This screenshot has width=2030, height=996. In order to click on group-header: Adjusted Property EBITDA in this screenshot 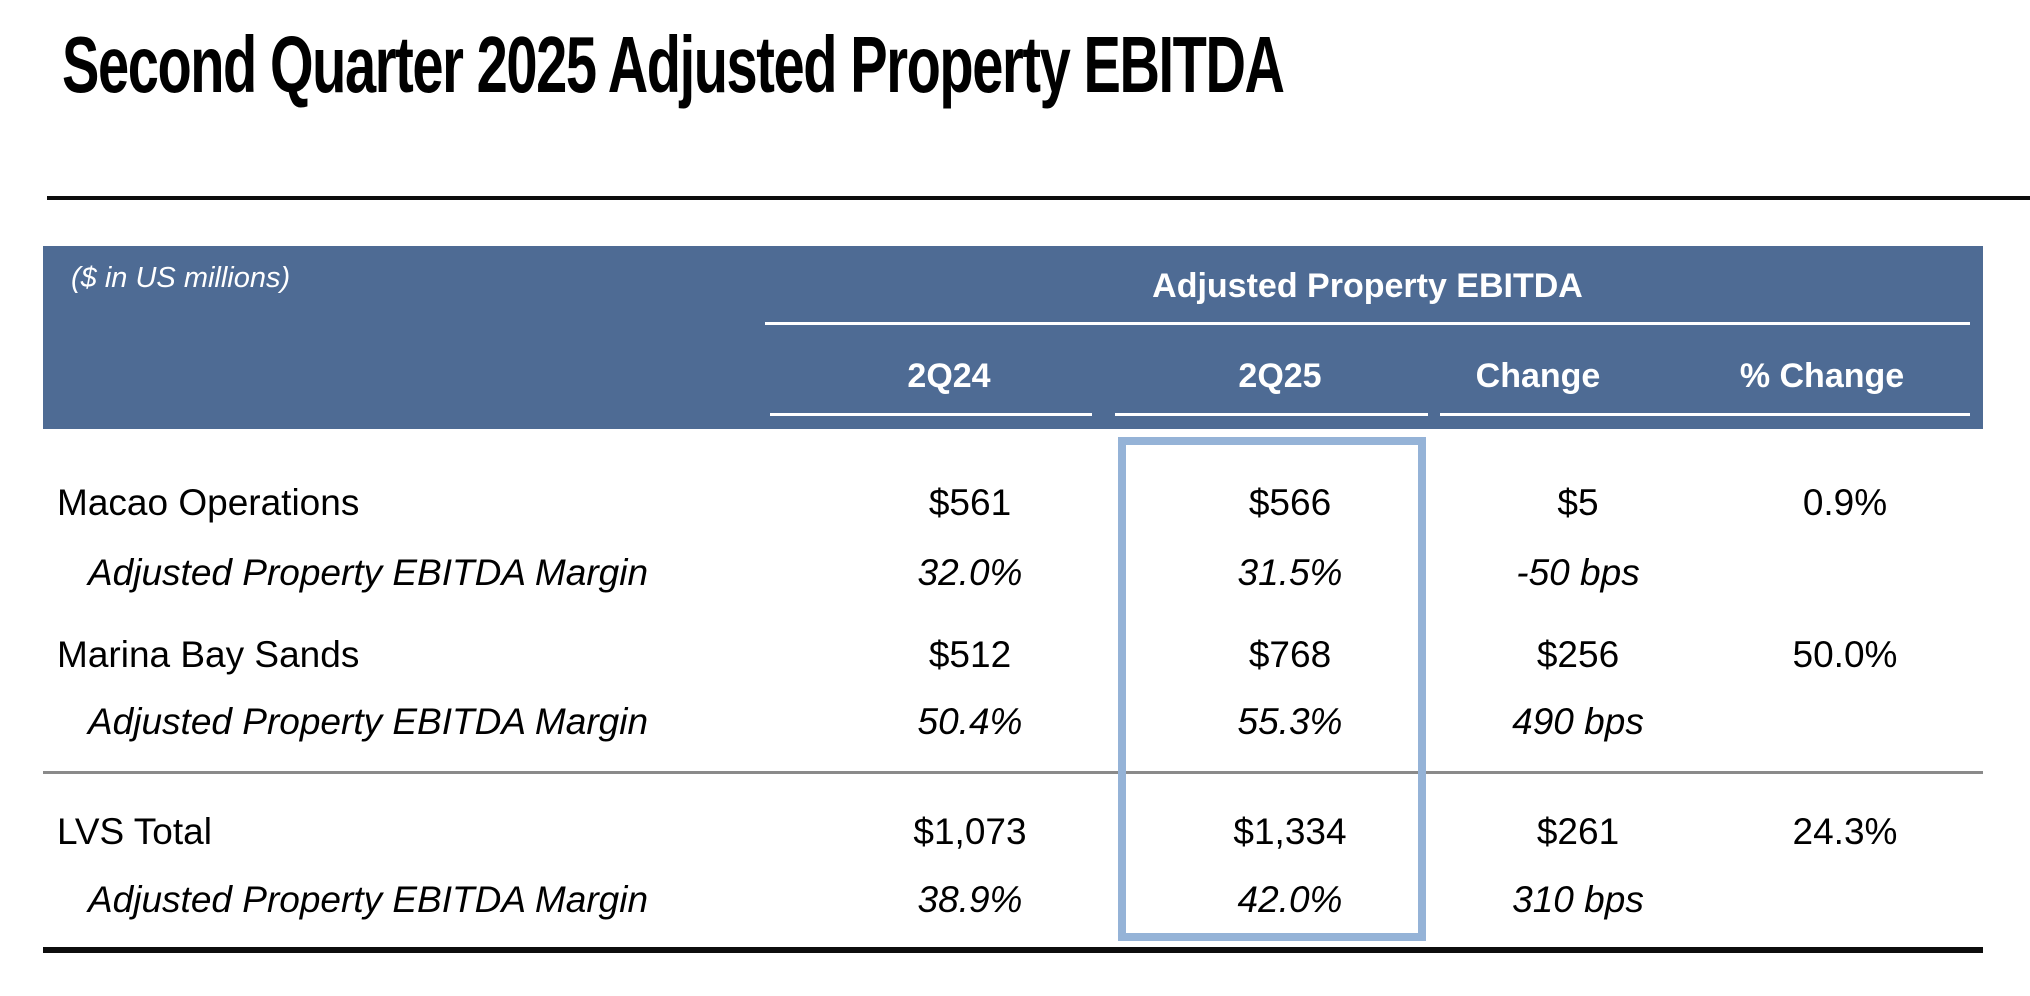, I will do `click(1367, 286)`.